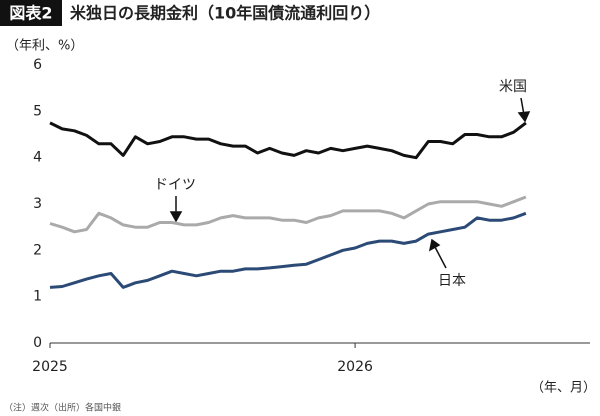  Describe the element at coordinates (563, 388) in the screenshot. I see `x-axis-label: （年、月）` at that location.